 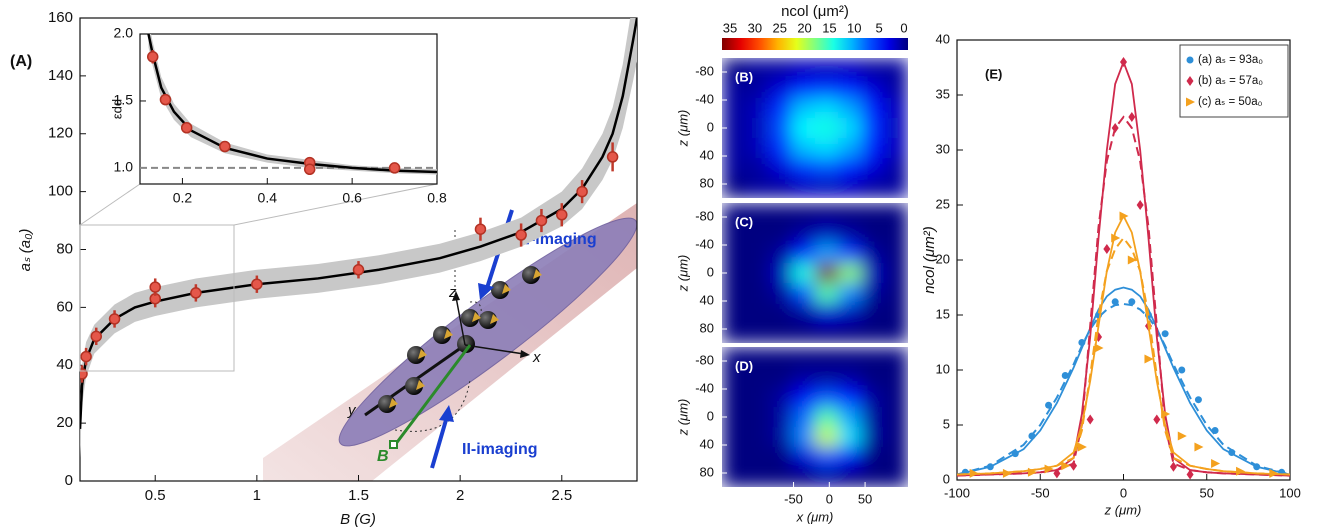 I want to click on image, so click(x=815, y=128).